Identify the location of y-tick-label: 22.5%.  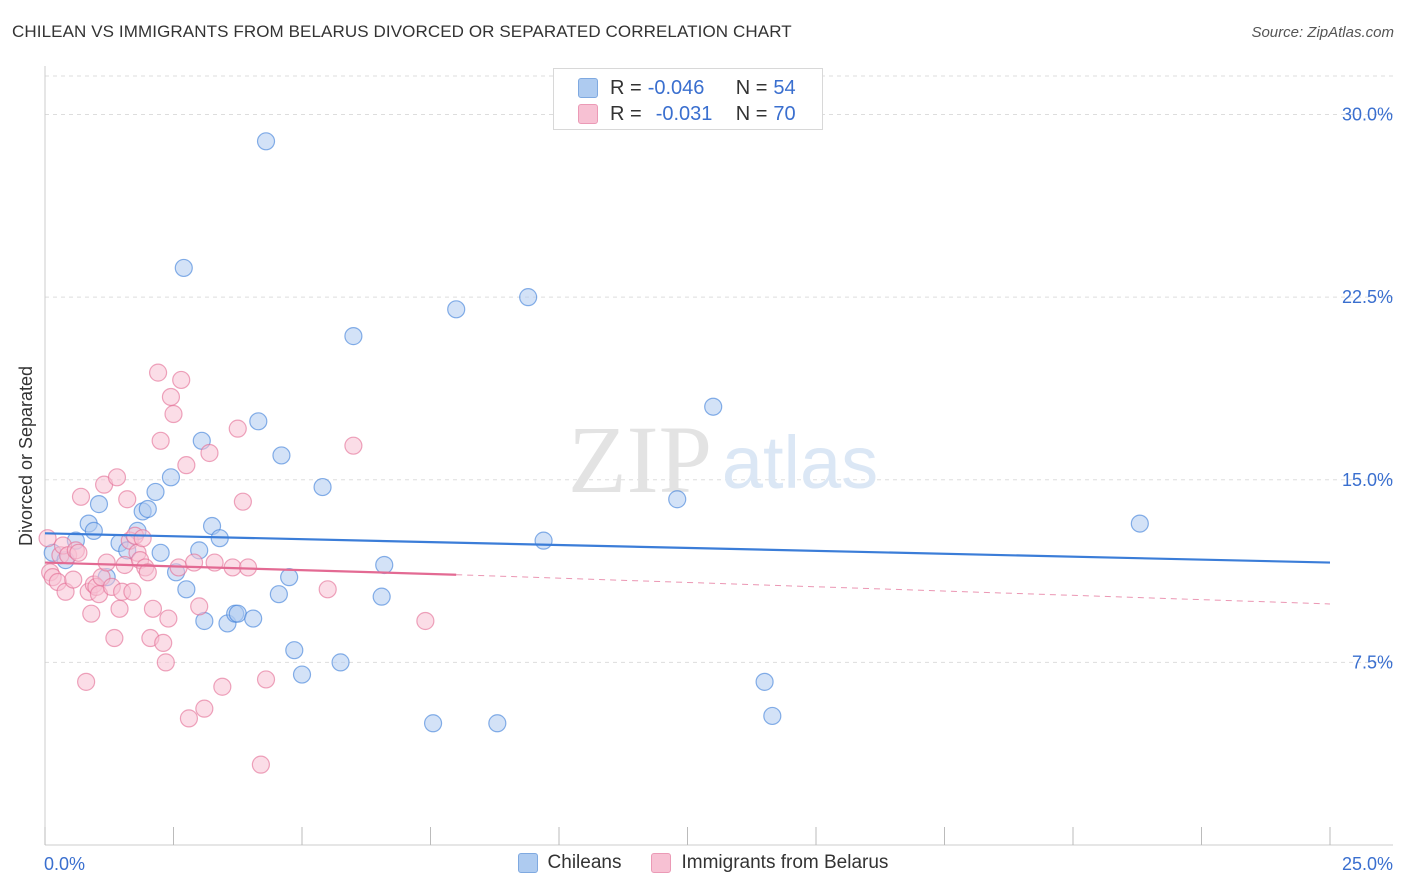
(1367, 297).